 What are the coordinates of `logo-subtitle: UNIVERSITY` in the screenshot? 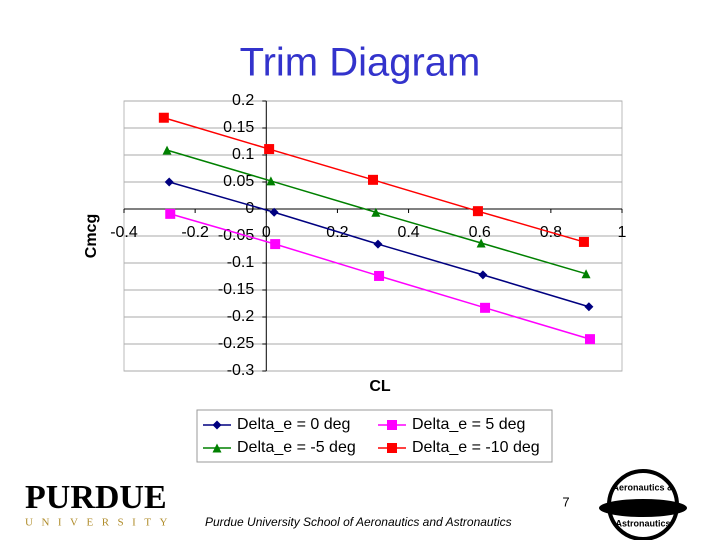 It's located at (100, 523).